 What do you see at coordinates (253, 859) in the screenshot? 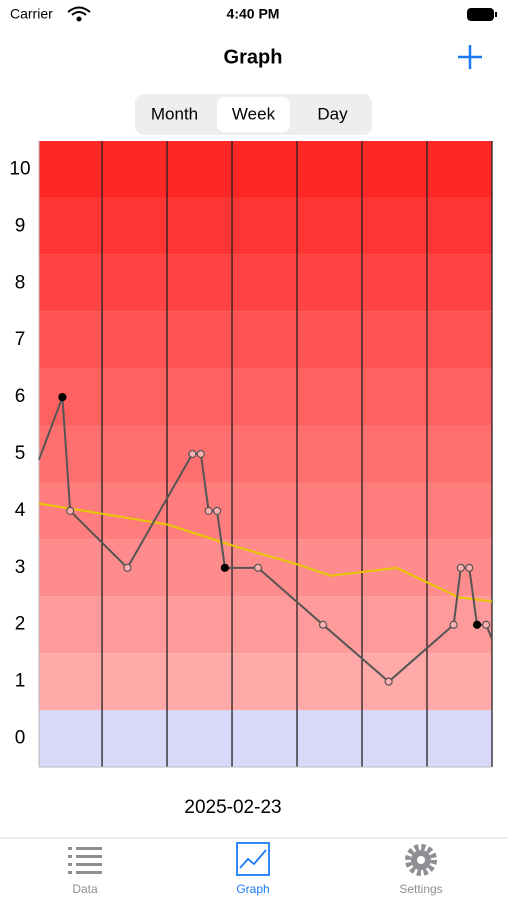
I see `graph-tab-icon` at bounding box center [253, 859].